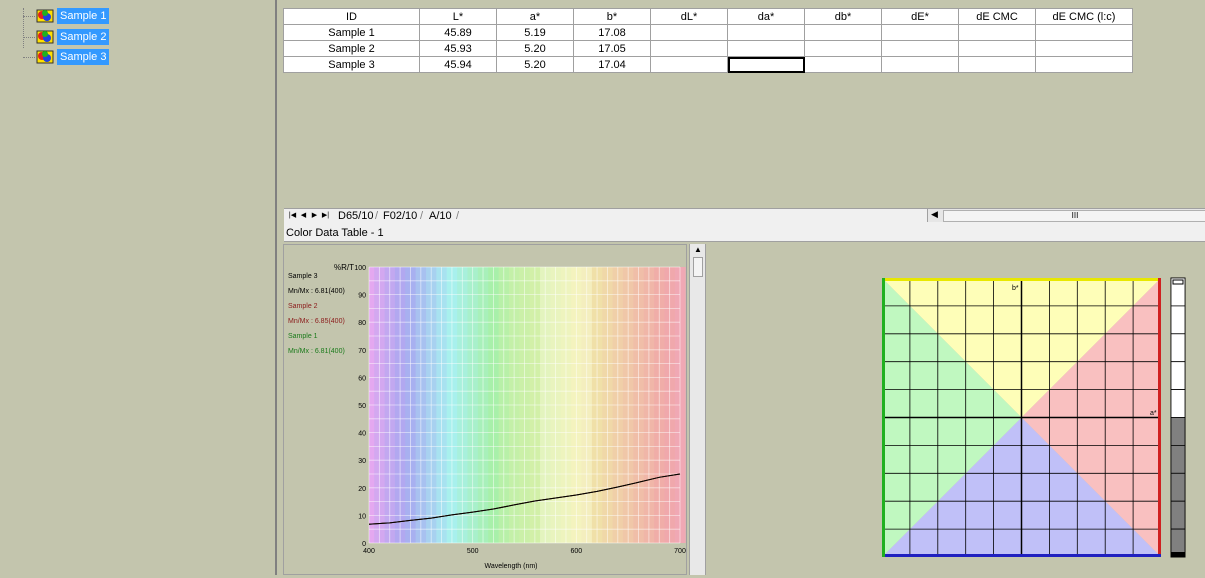 The width and height of the screenshot is (1205, 578). Describe the element at coordinates (612, 64) in the screenshot. I see `table-cell: 17.04` at that location.